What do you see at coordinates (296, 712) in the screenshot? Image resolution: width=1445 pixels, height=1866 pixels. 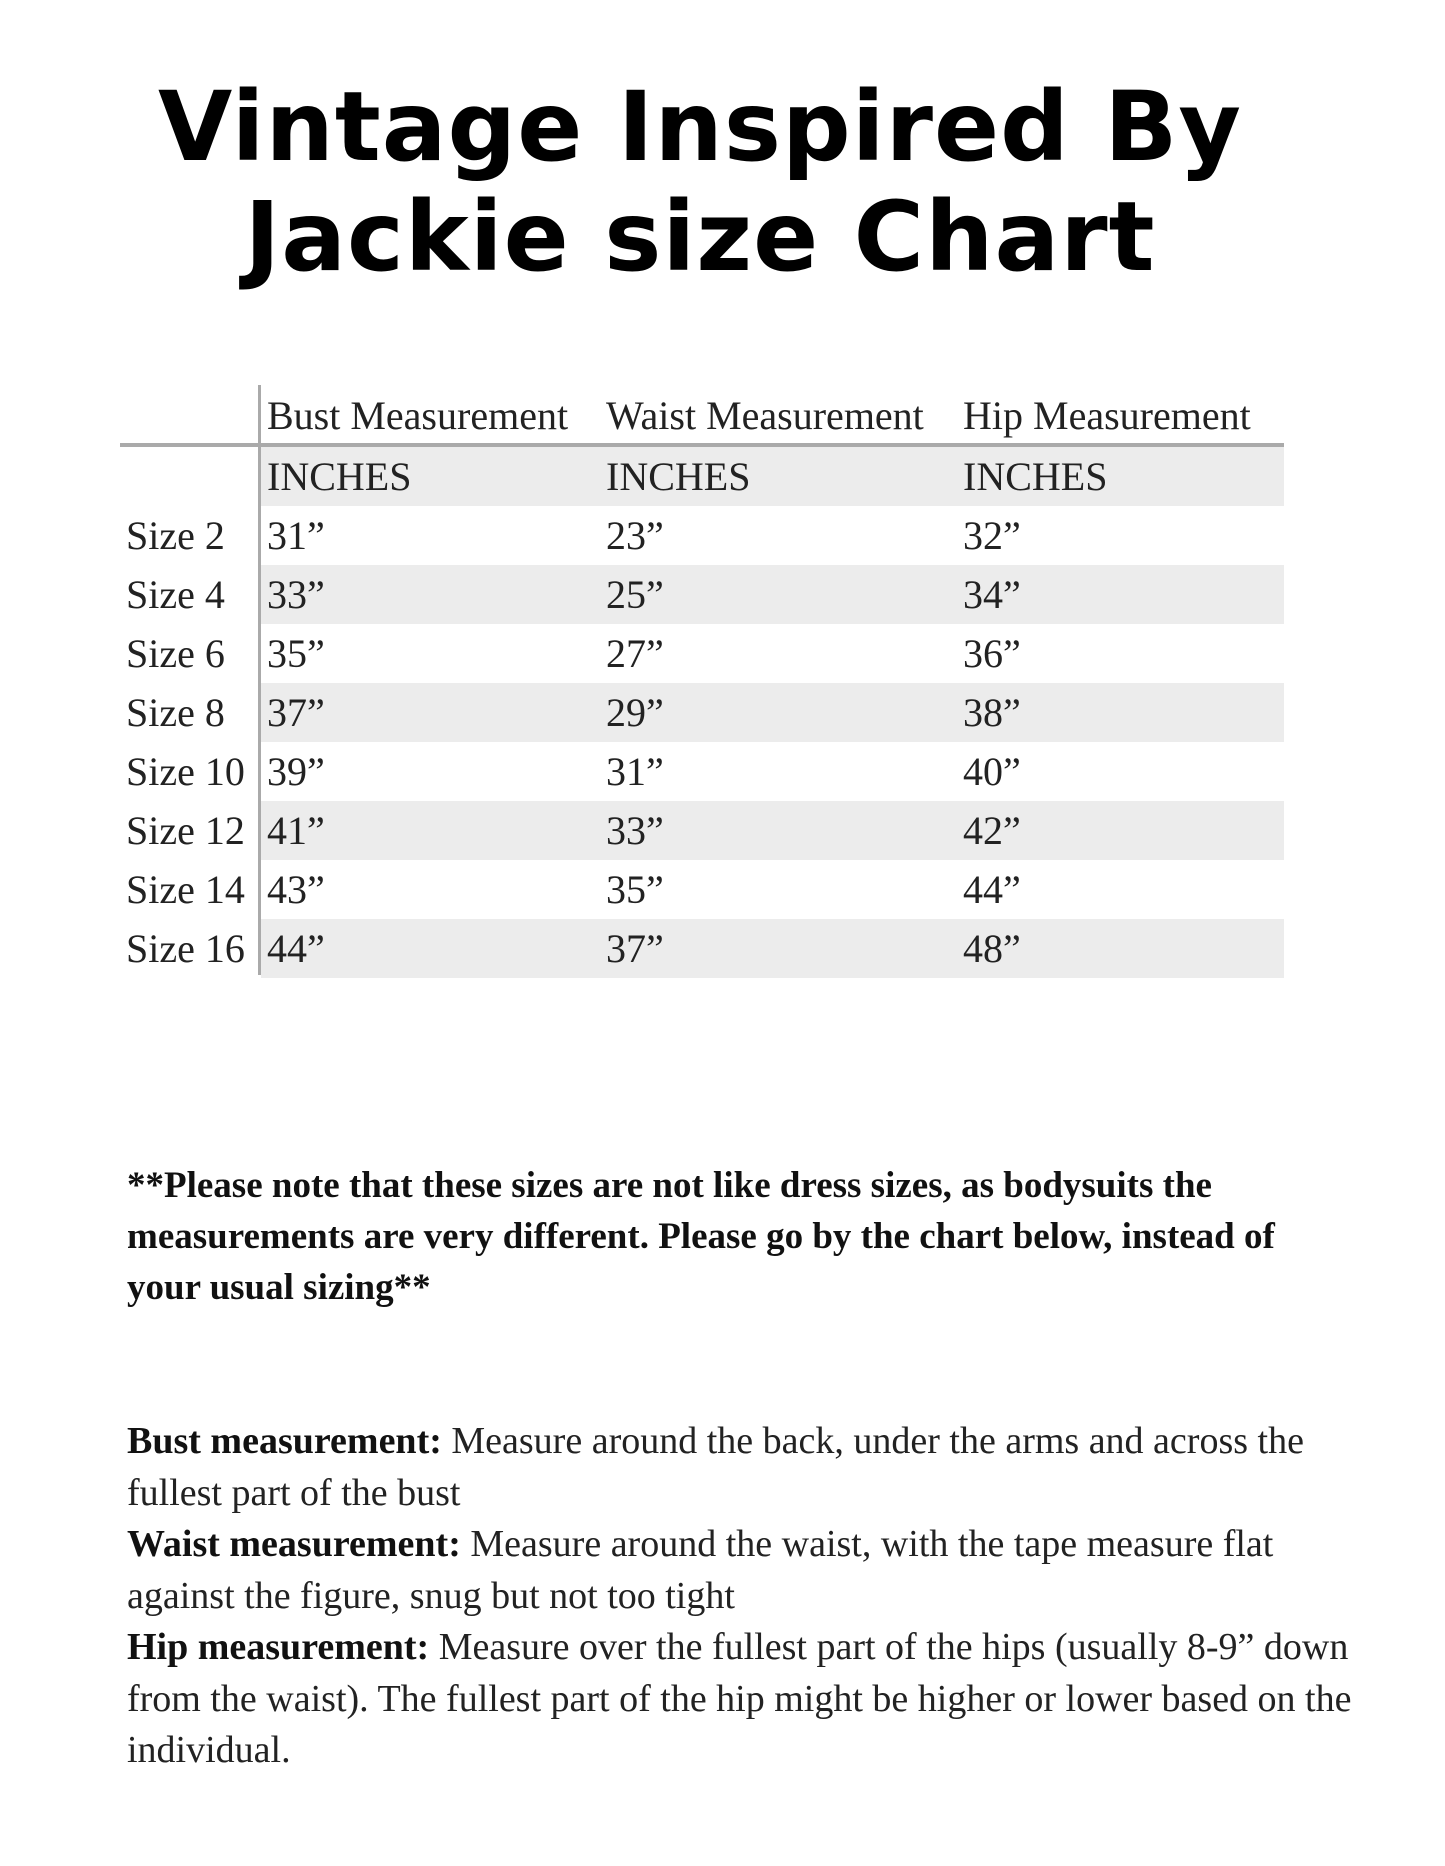 I see `bust-value: 37”` at bounding box center [296, 712].